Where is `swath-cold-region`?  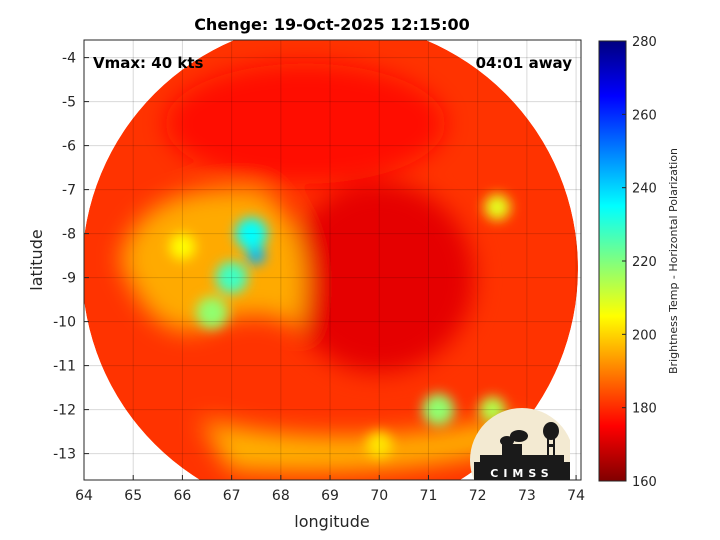 swath-cold-region is located at coordinates (305, 123).